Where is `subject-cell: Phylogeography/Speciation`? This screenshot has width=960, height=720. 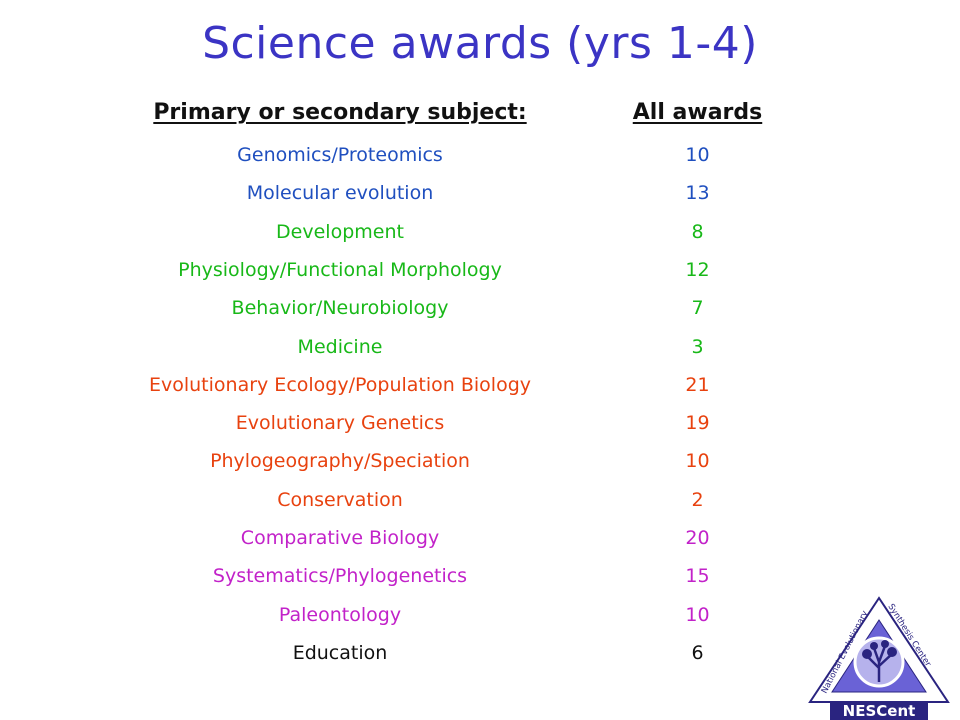 subject-cell: Phylogeography/Speciation is located at coordinates (340, 461).